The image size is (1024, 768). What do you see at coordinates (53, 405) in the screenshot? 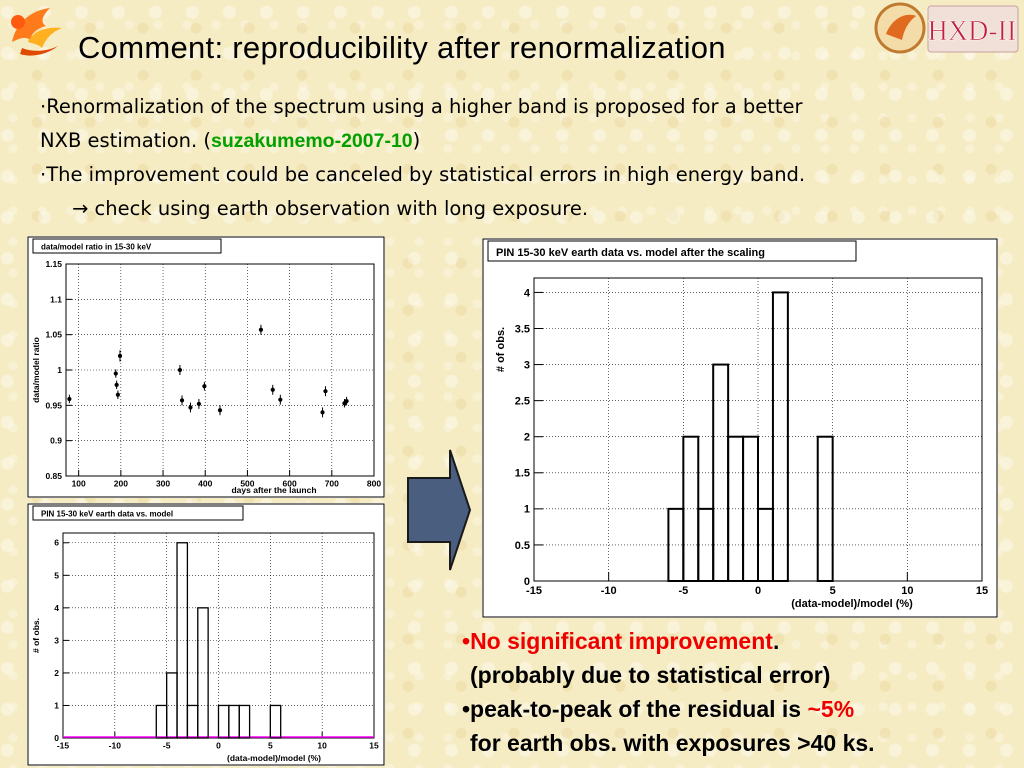
I see `y-tick-label: 0.95` at bounding box center [53, 405].